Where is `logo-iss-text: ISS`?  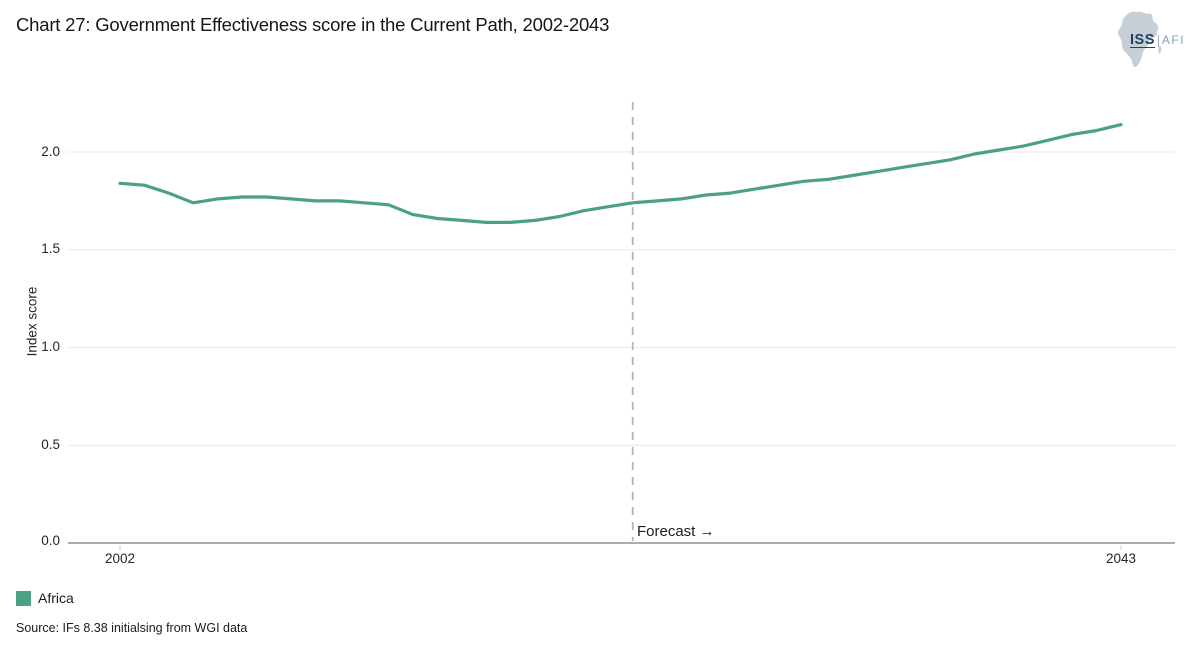 logo-iss-text: ISS is located at coordinates (1142, 40).